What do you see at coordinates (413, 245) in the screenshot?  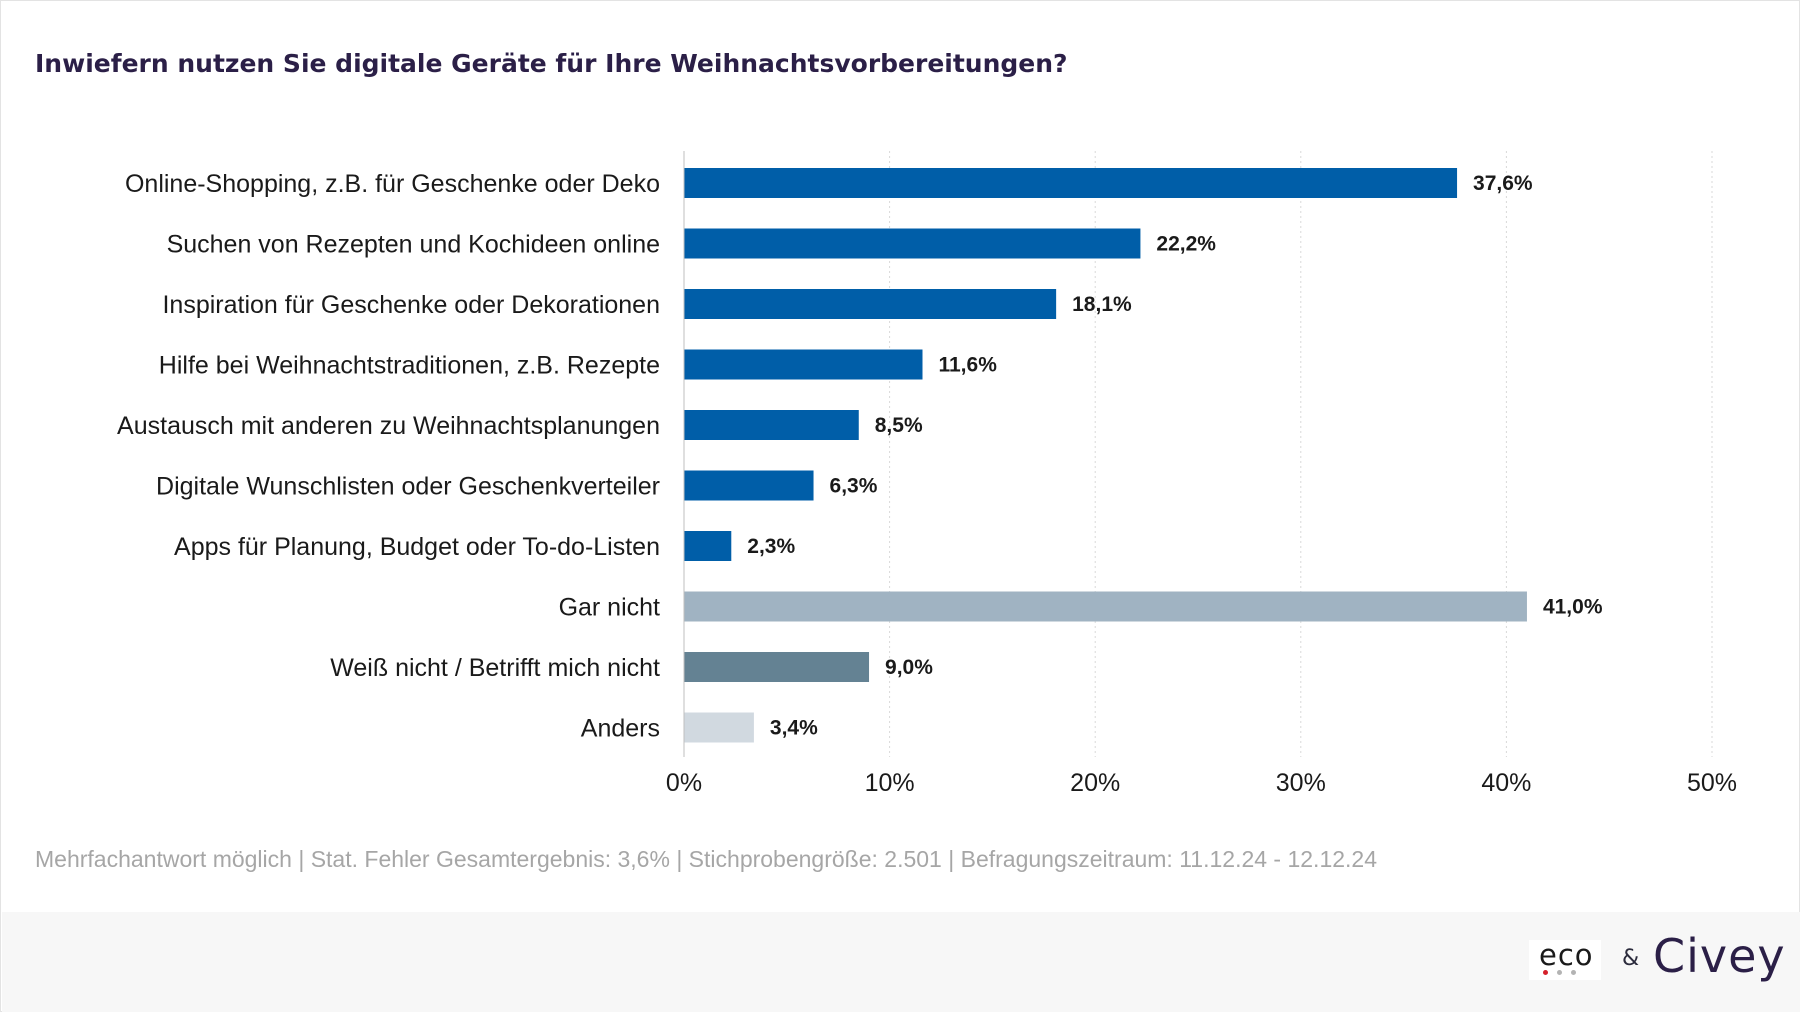 I see `category-label: Suchen von Rezepten und Kochideen online` at bounding box center [413, 245].